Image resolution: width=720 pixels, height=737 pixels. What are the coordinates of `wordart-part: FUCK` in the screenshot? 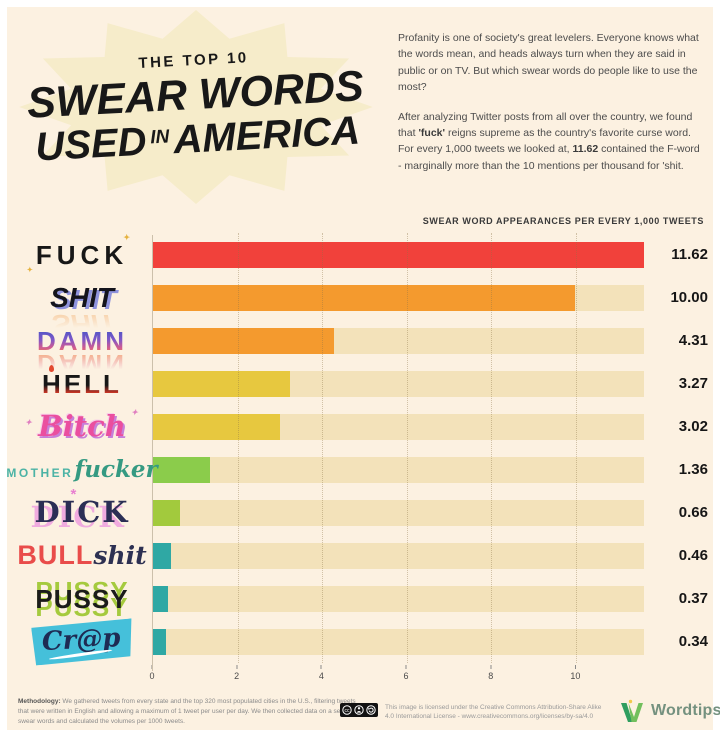 It's located at (78, 254).